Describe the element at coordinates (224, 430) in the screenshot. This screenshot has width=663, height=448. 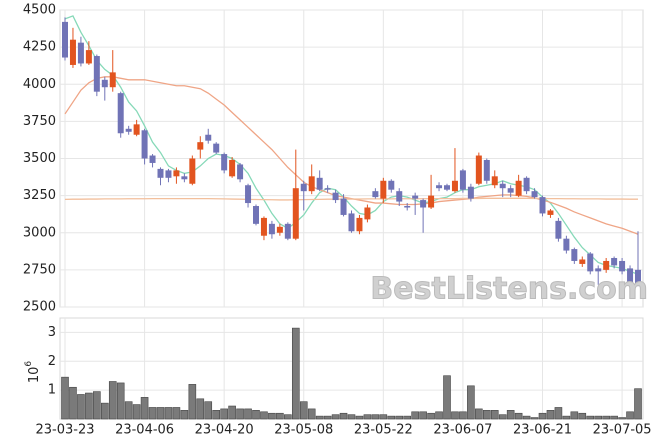
I see `x-tick-label: 23-04-20` at that location.